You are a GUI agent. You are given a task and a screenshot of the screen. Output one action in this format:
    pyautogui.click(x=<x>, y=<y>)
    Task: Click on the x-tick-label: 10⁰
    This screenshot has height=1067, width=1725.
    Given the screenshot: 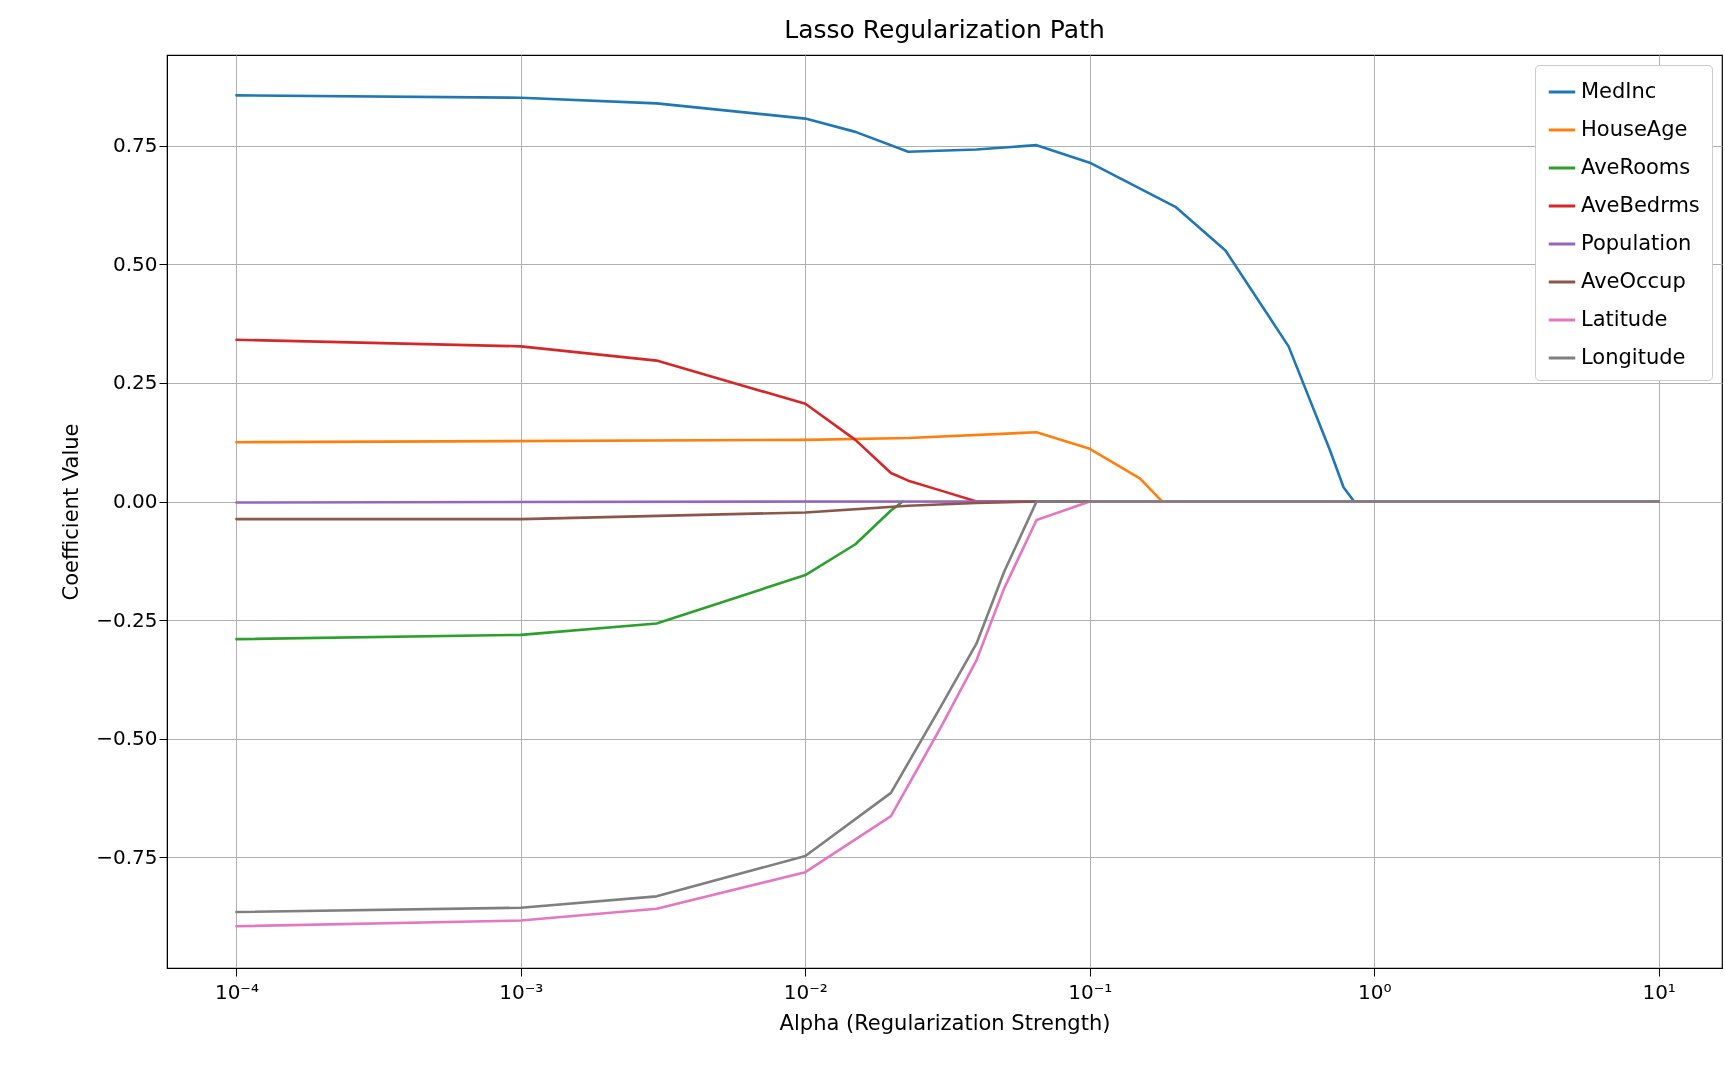 What is the action you would take?
    pyautogui.click(x=1374, y=991)
    